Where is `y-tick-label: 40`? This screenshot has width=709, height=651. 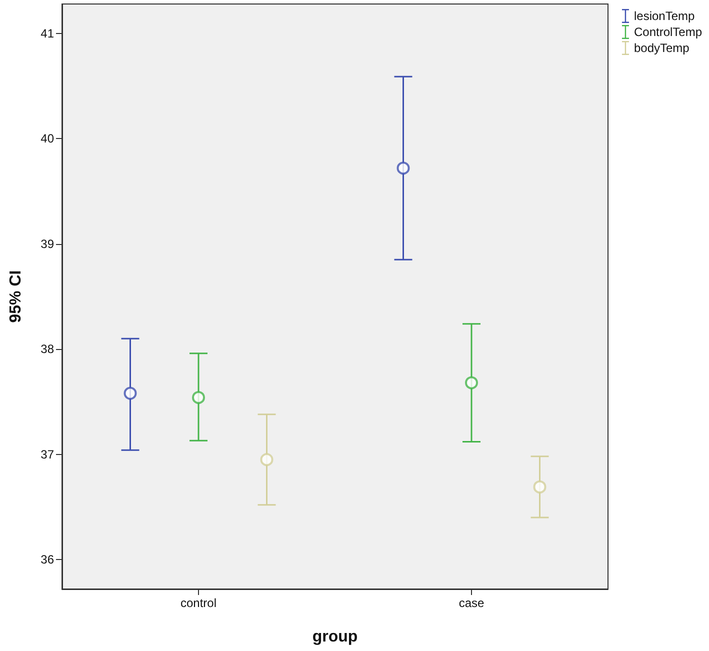
y-tick-label: 40 is located at coordinates (47, 139).